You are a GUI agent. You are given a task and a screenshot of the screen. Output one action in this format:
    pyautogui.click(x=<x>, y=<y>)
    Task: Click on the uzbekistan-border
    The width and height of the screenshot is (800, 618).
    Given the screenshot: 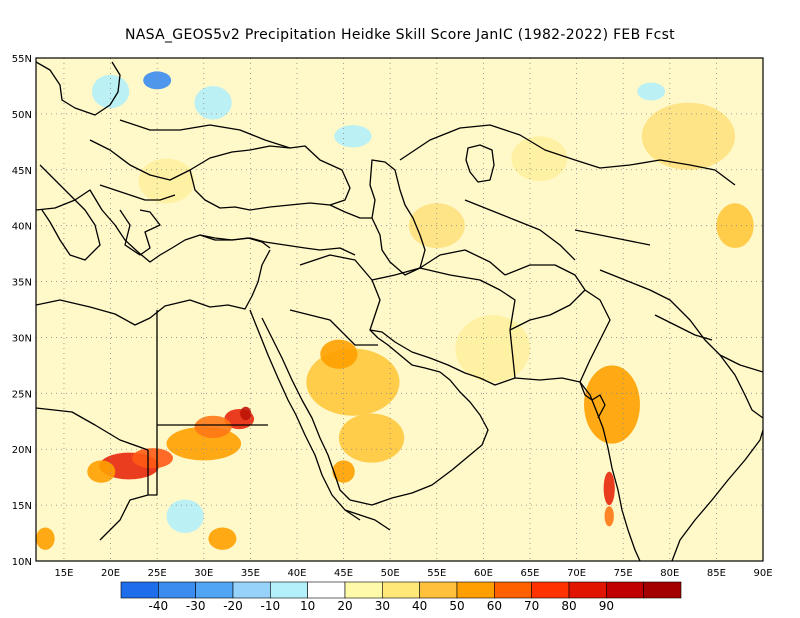 What is the action you would take?
    pyautogui.click(x=520, y=230)
    